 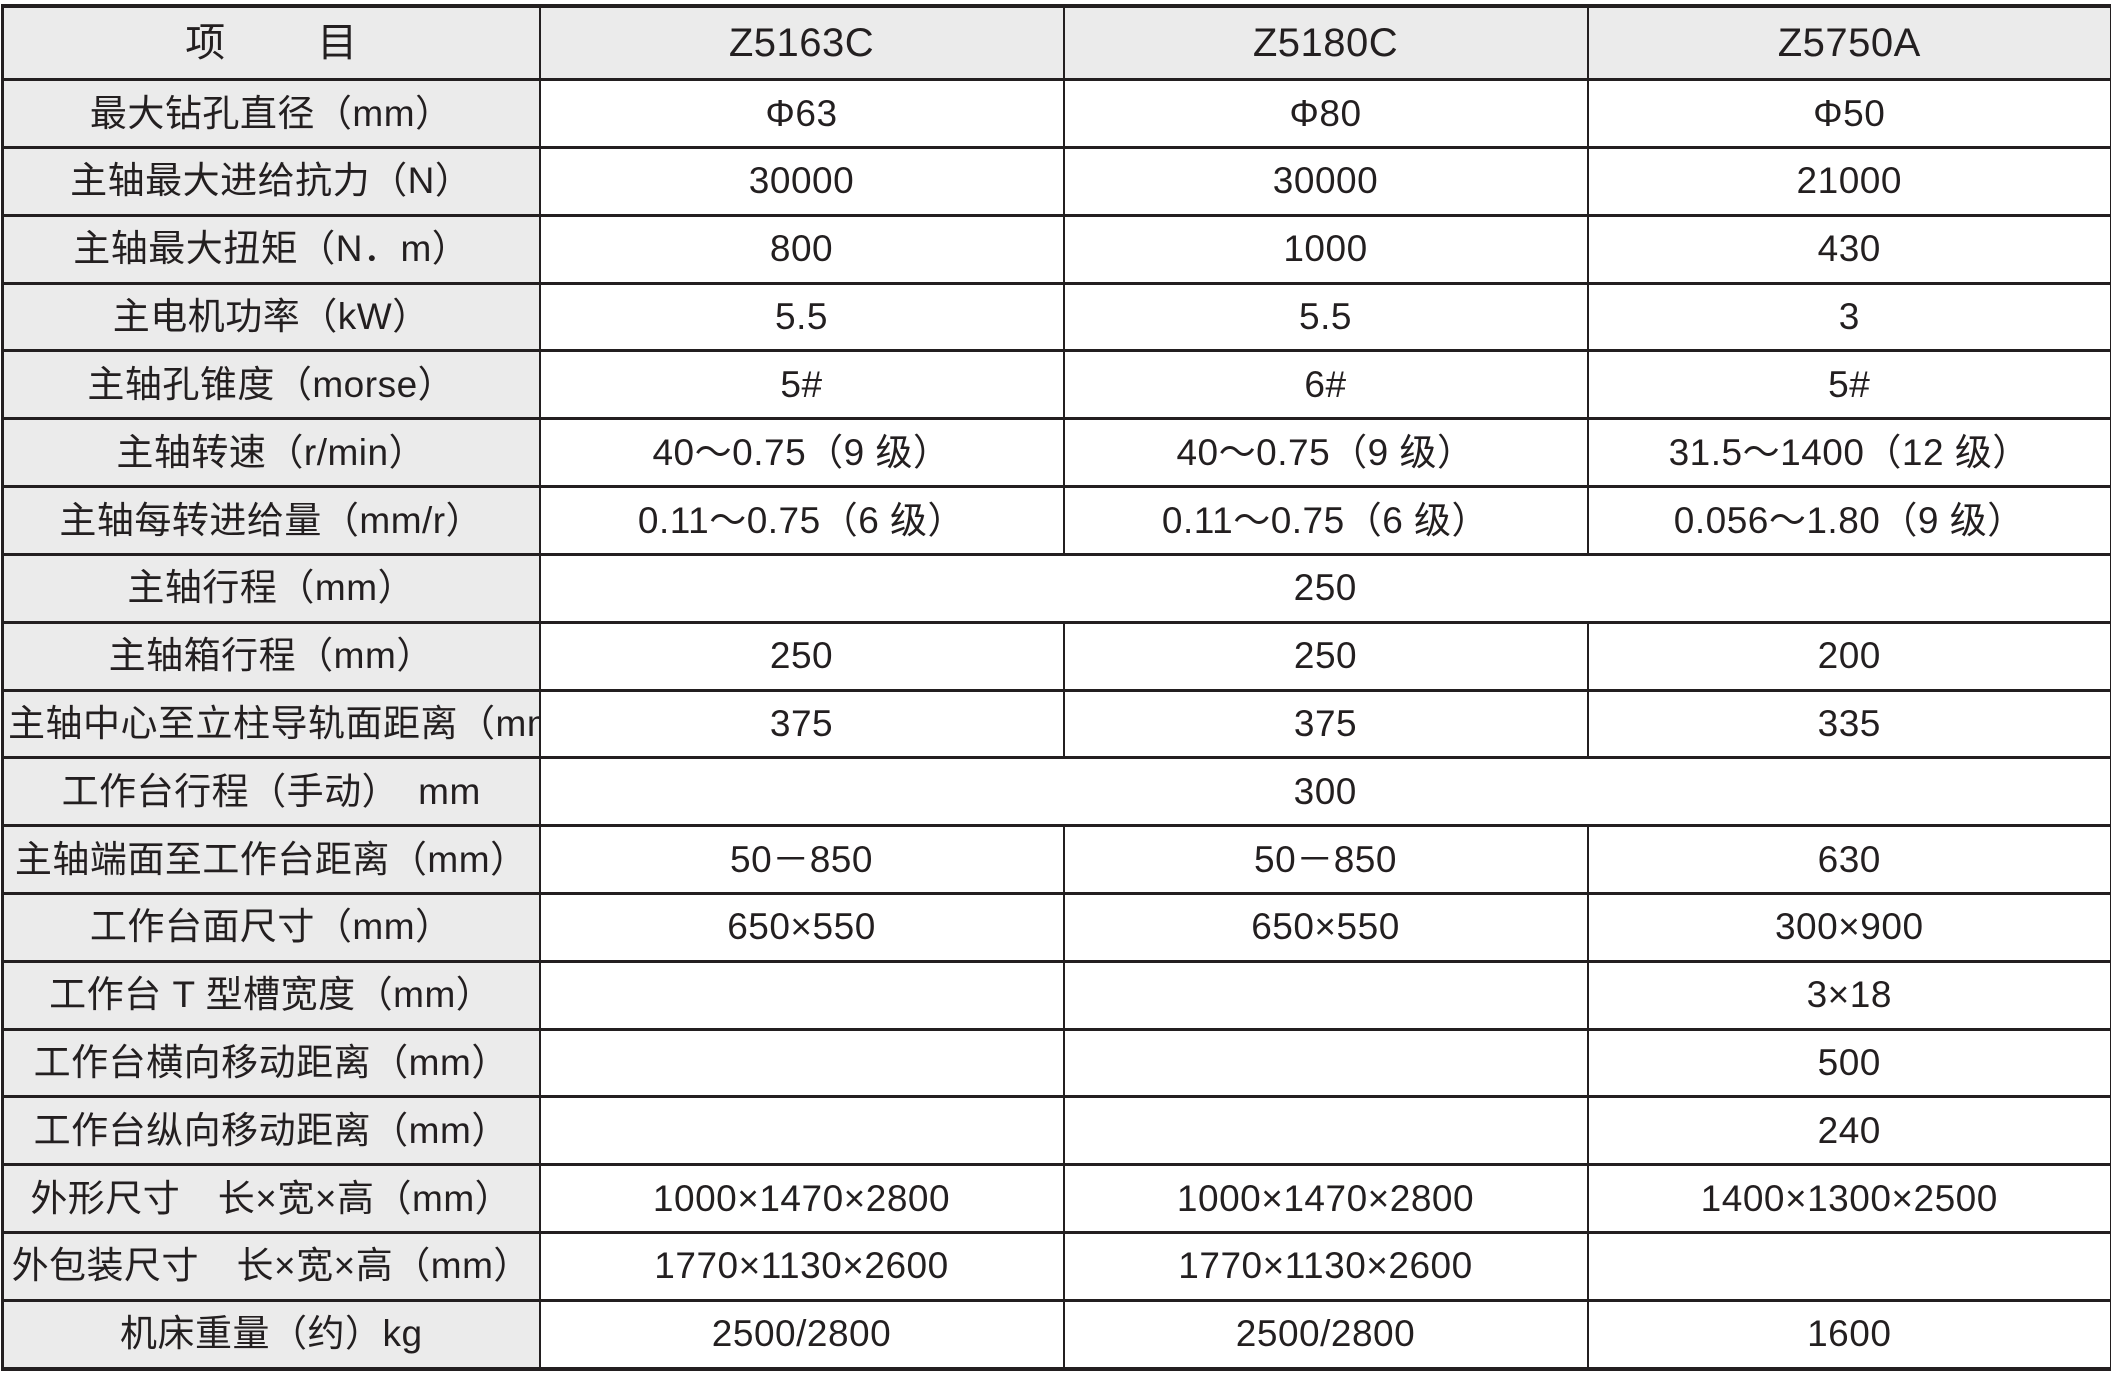 I want to click on table-row: 工作台 T 型槽宽度（mm） 3×18, so click(x=1056, y=995).